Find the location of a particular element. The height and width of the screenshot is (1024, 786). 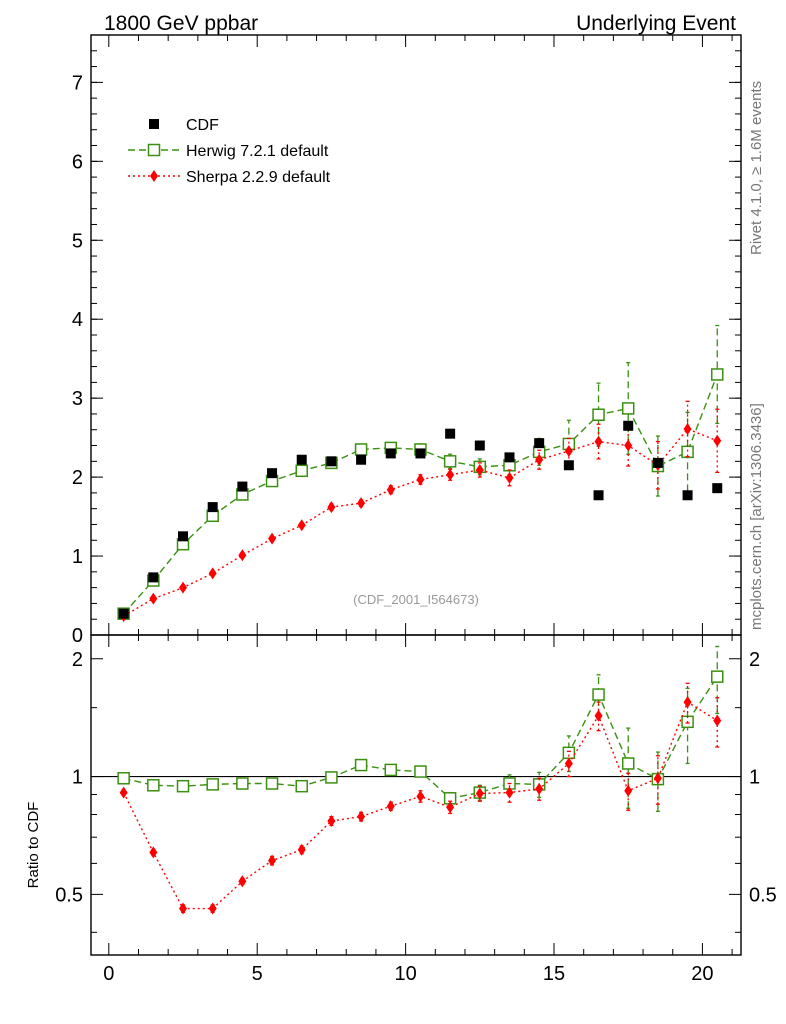

main-y-tick-label: 1 is located at coordinates (77, 557).